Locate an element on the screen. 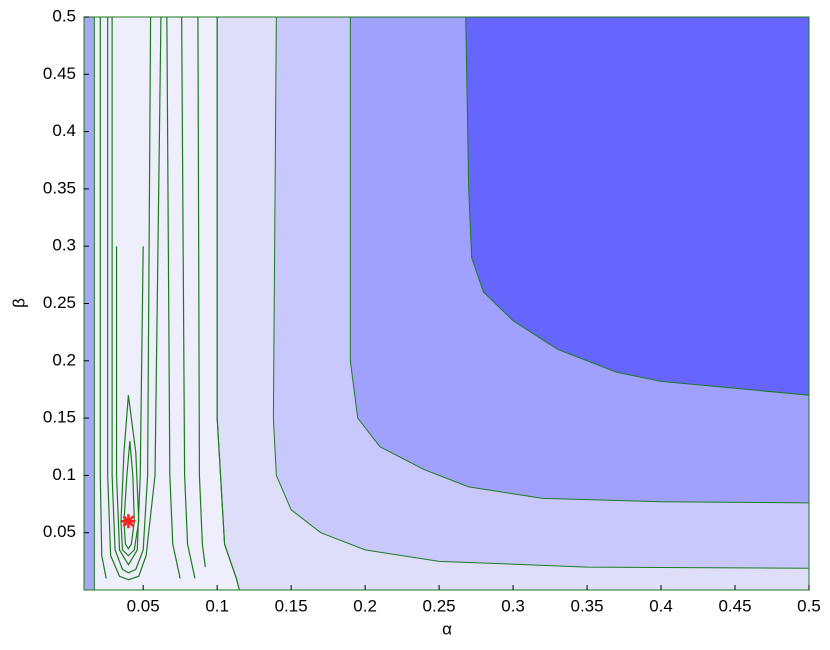  x-tick-label: 0.15 is located at coordinates (291, 605).